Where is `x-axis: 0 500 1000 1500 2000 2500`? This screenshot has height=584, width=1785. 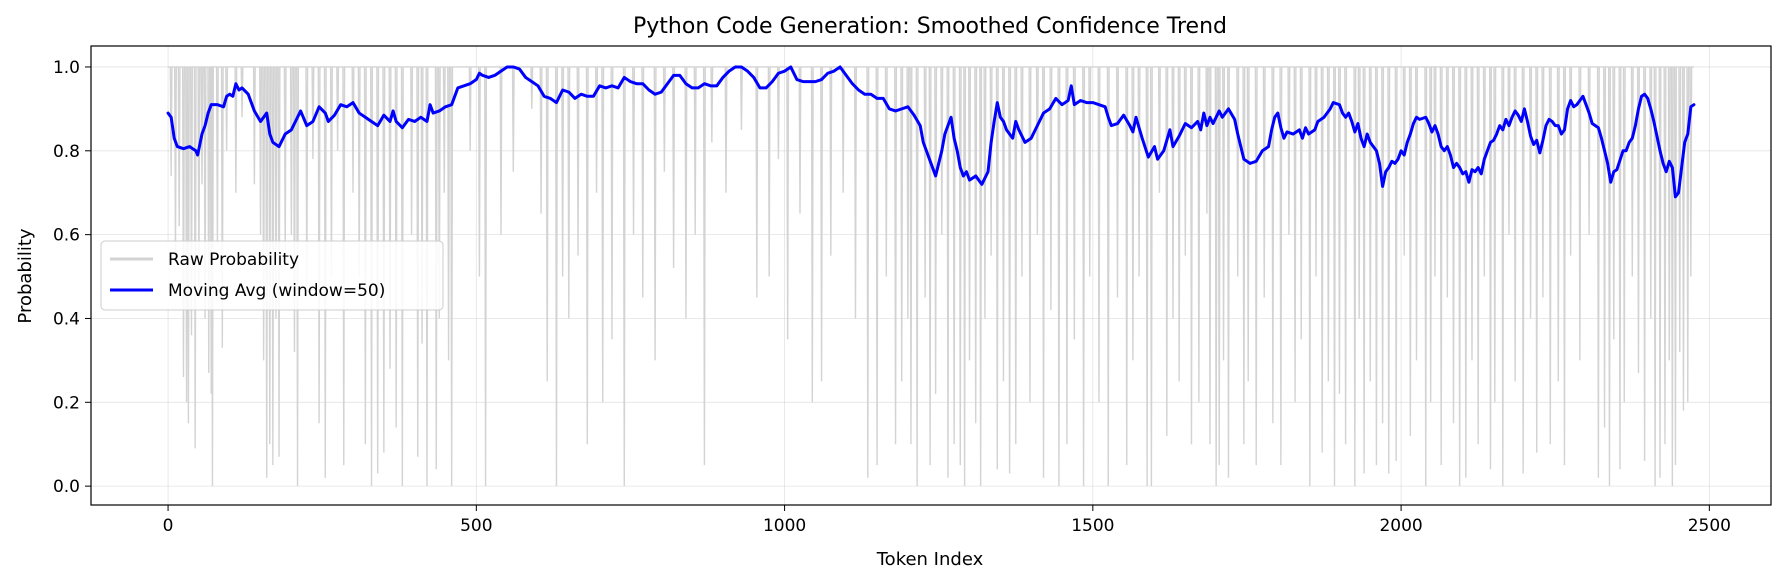
x-axis: 0 500 1000 1500 2000 2500 is located at coordinates (947, 520).